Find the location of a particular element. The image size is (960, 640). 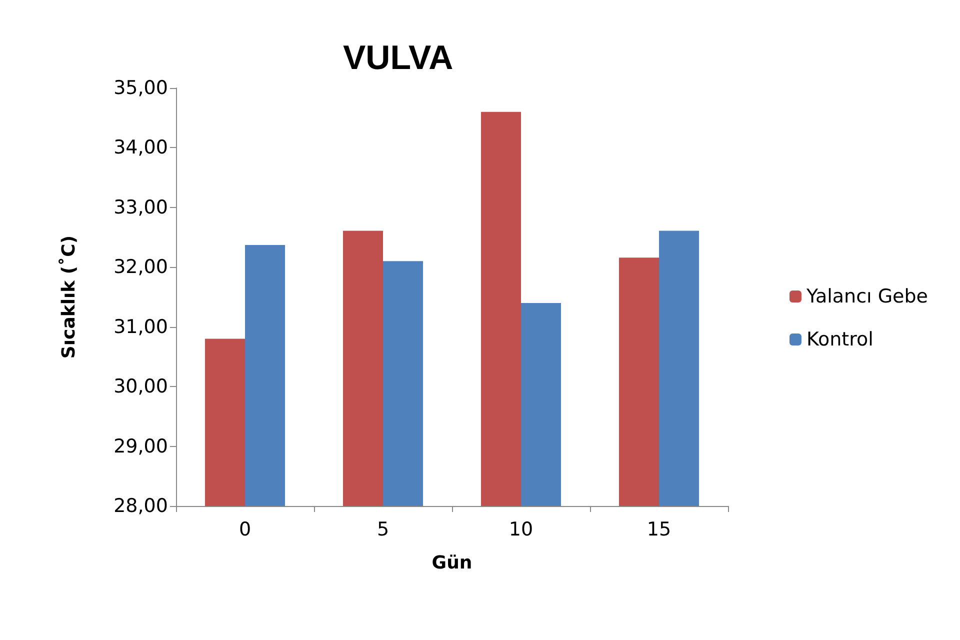

y-tick-label: 31,00 is located at coordinates (141, 327).